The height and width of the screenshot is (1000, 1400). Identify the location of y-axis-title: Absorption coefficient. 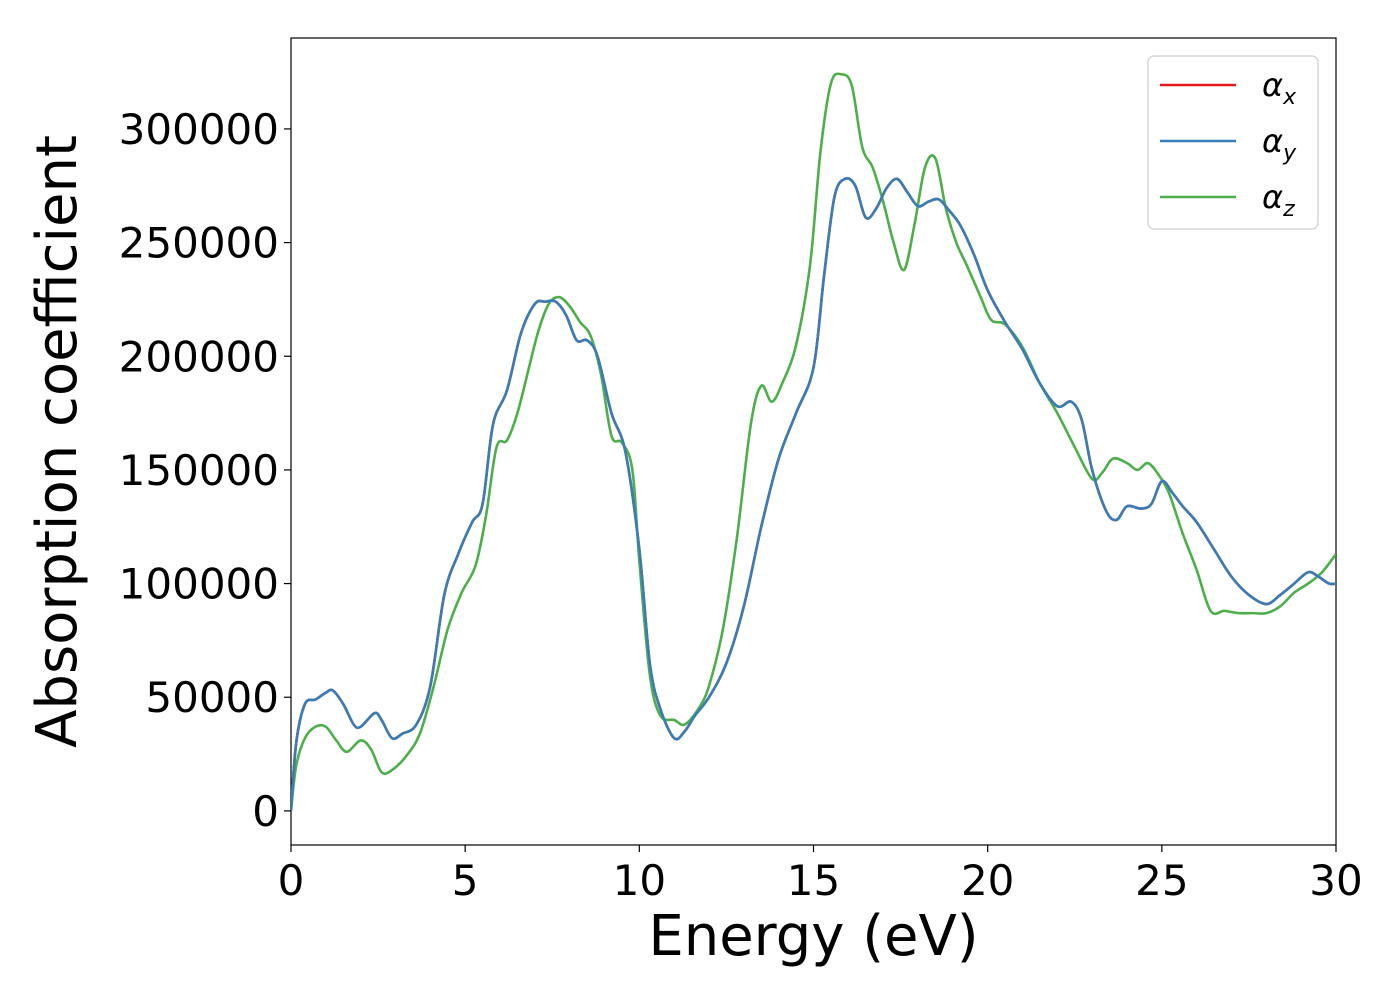
(57, 441).